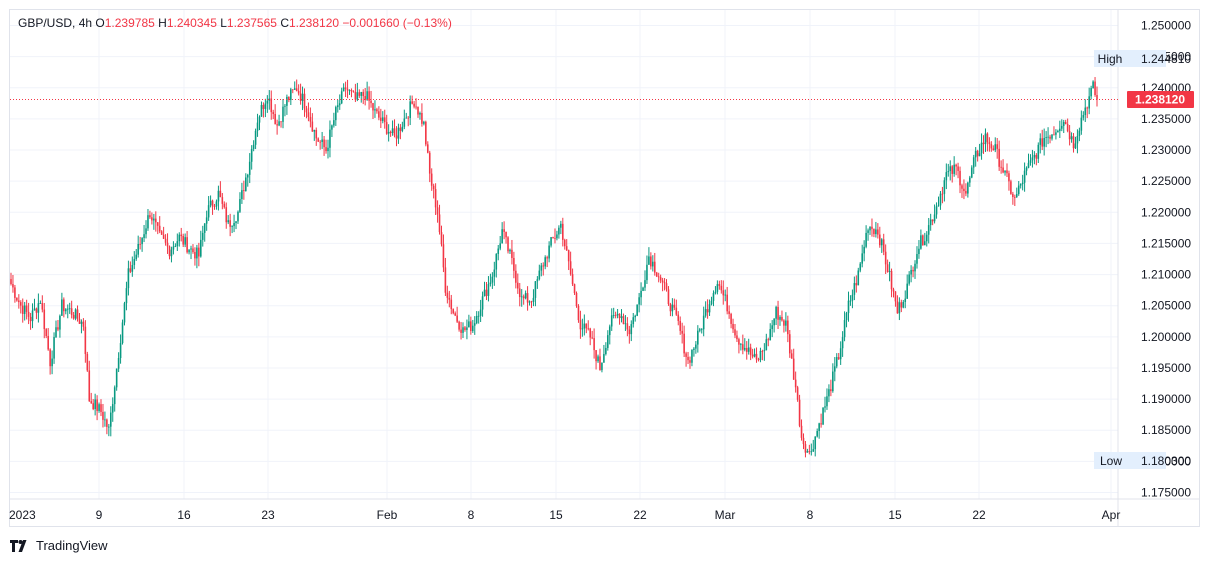  Describe the element at coordinates (564, 515) in the screenshot. I see `time-axis: 2023 9 16 23 Feb 8 15 22 Mar 8 15 22 Apr` at that location.